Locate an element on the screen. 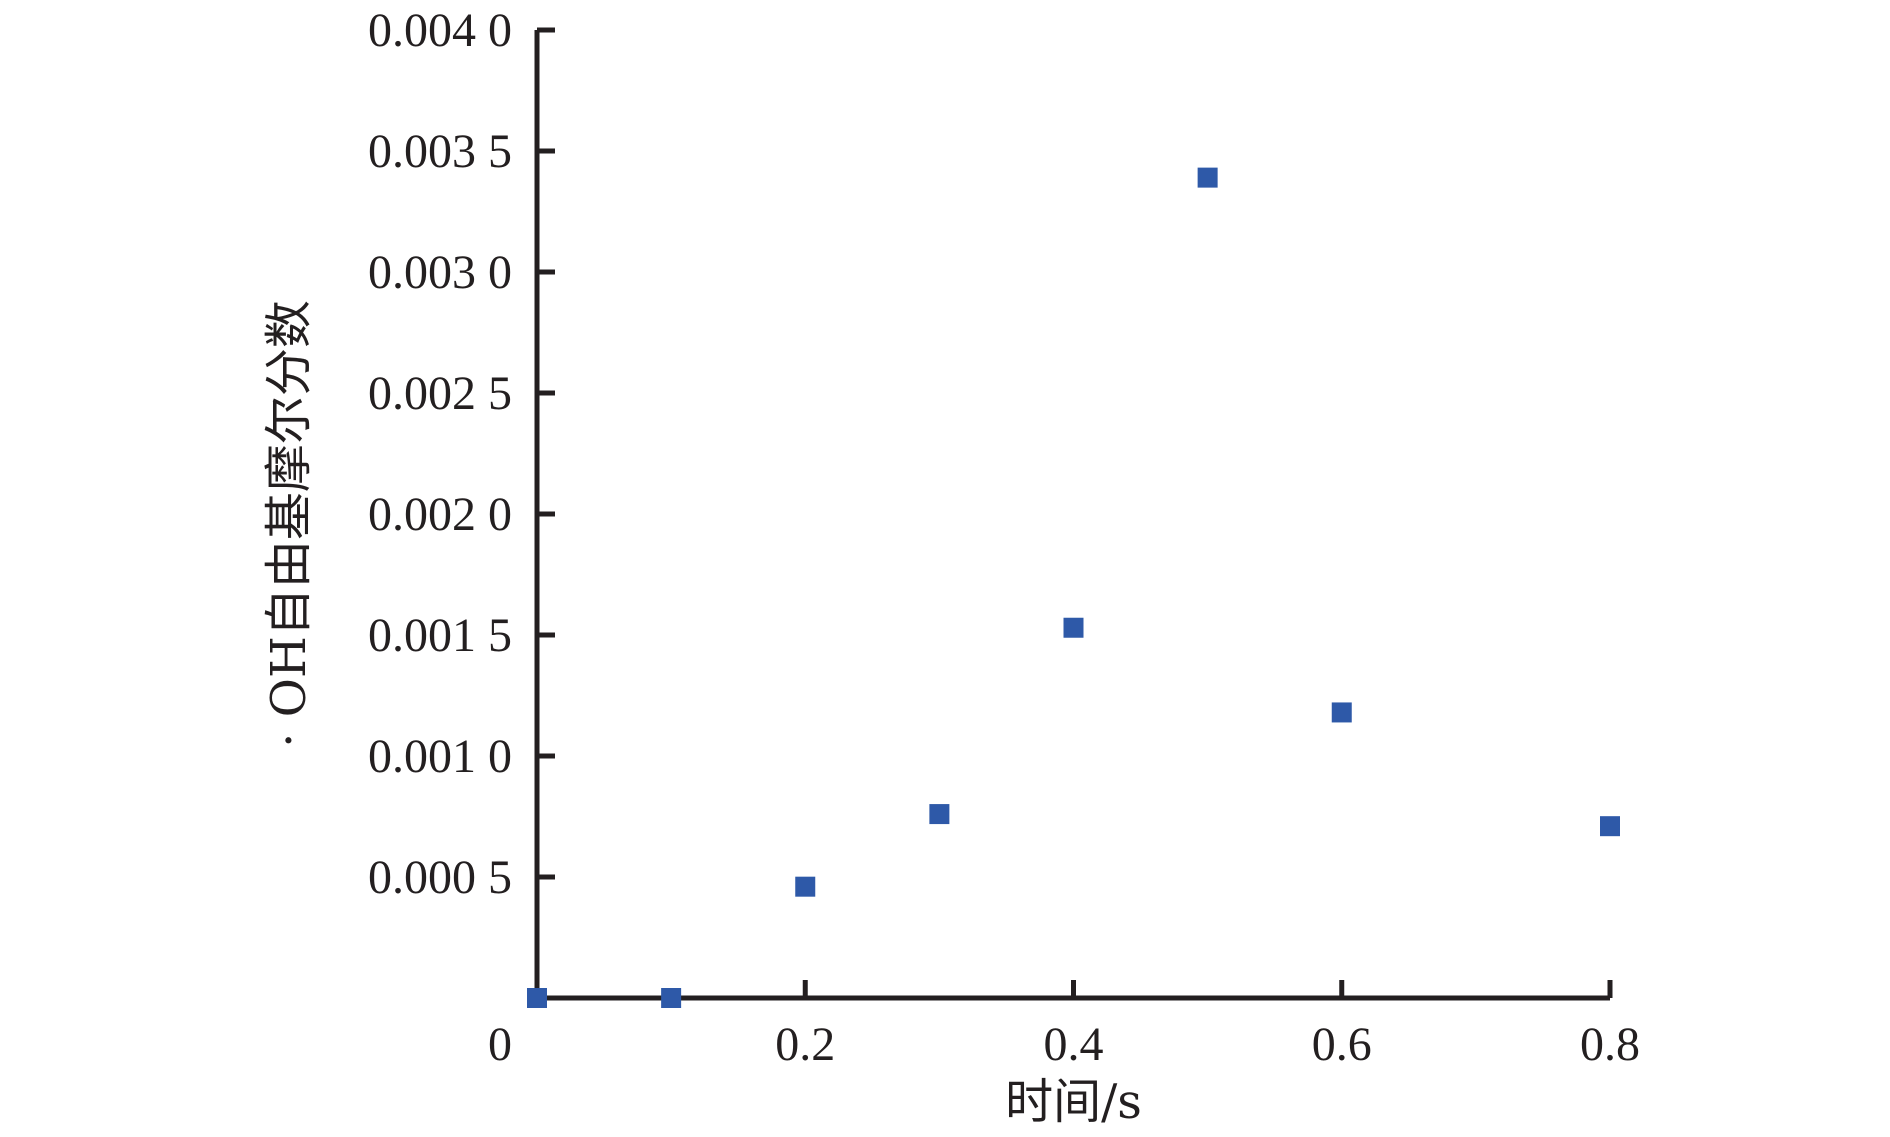 This screenshot has height=1137, width=1890. y-tick-label: 0.001 5 is located at coordinates (440, 635).